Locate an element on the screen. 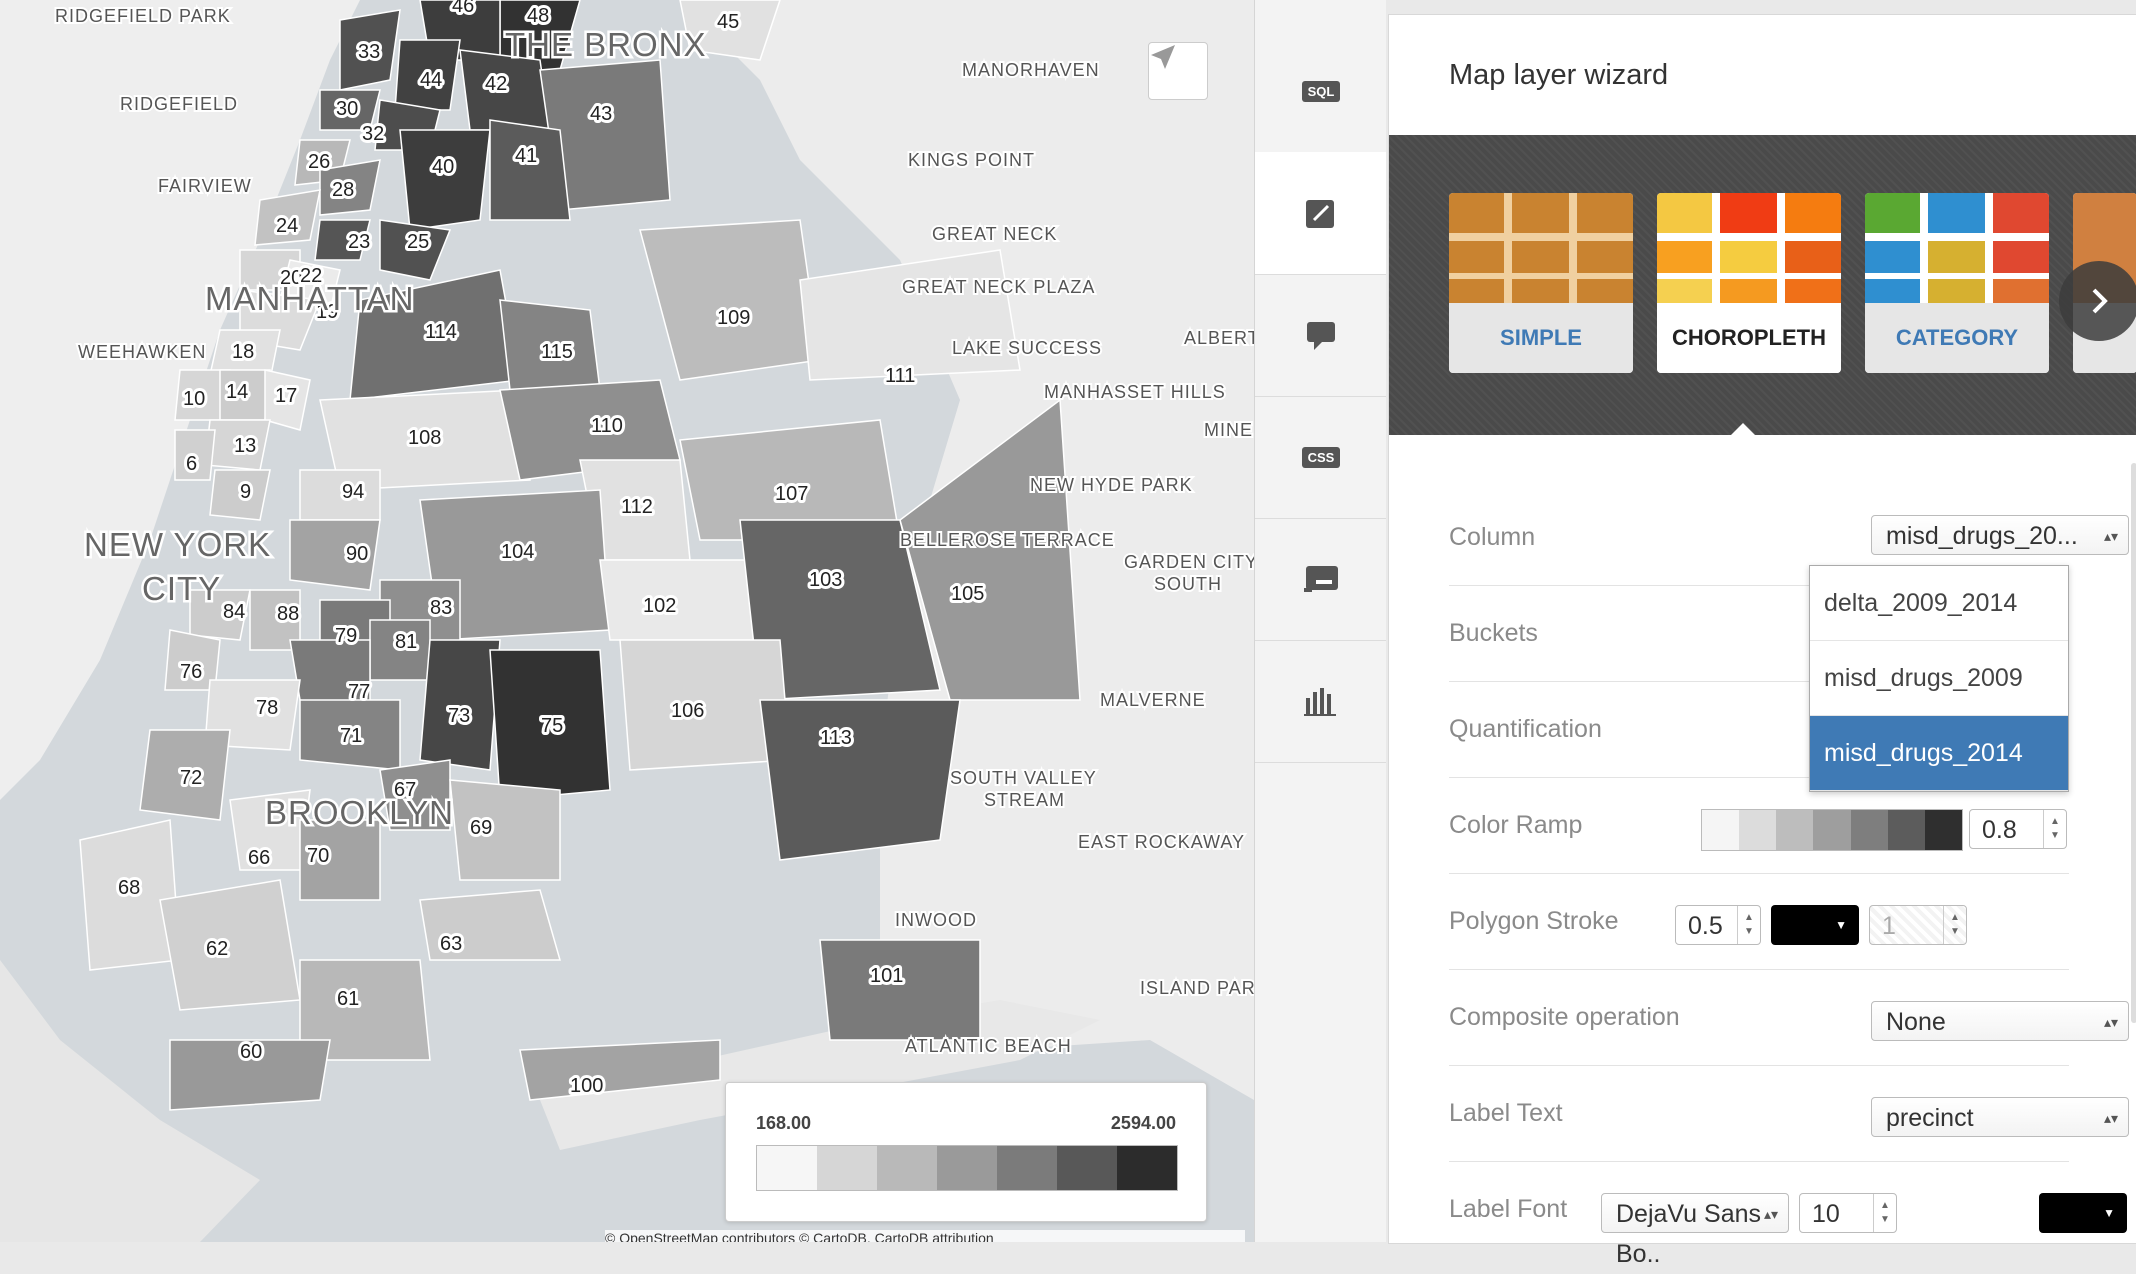 The image size is (2136, 1274). column-option: delta_2009_2014 is located at coordinates (1939, 603).